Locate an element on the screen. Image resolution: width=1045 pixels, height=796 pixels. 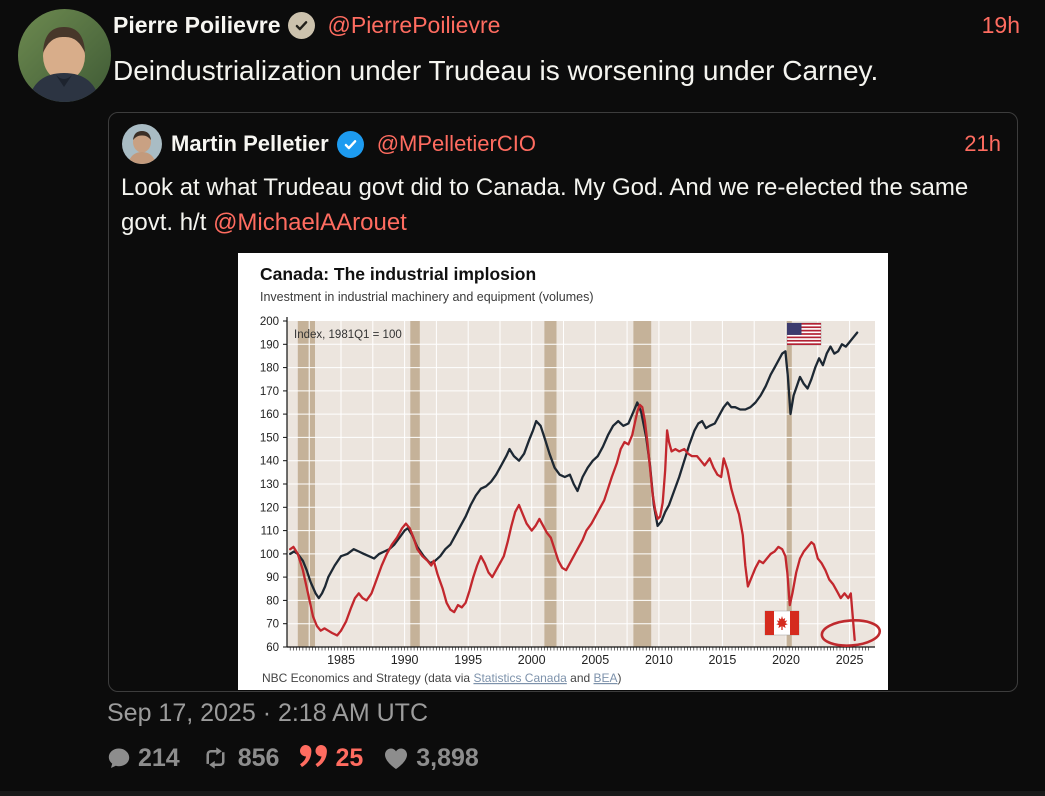
svg-text: 100 is located at coordinates (269, 555).